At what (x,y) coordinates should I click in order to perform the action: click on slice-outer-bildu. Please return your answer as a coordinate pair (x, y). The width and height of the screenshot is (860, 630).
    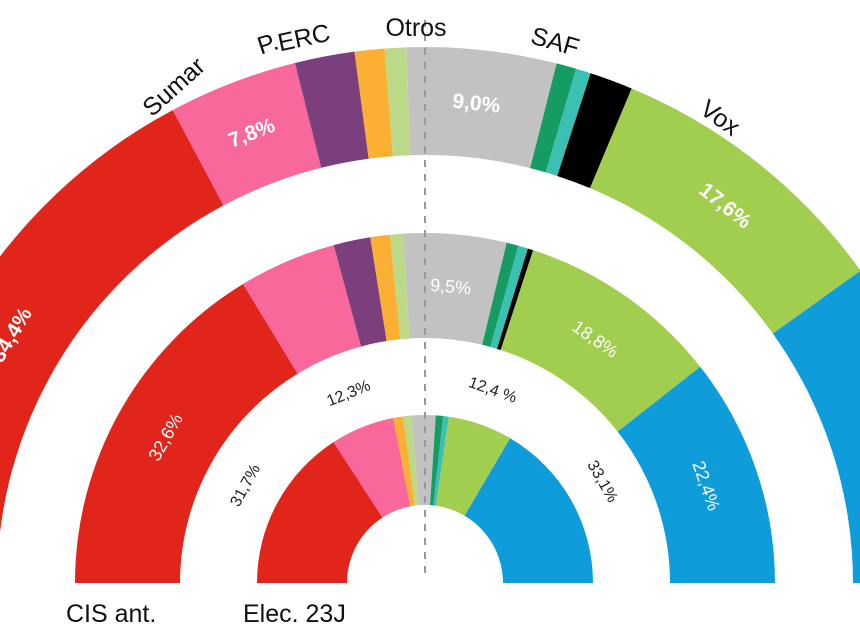
    Looking at the image, I should click on (553, 118).